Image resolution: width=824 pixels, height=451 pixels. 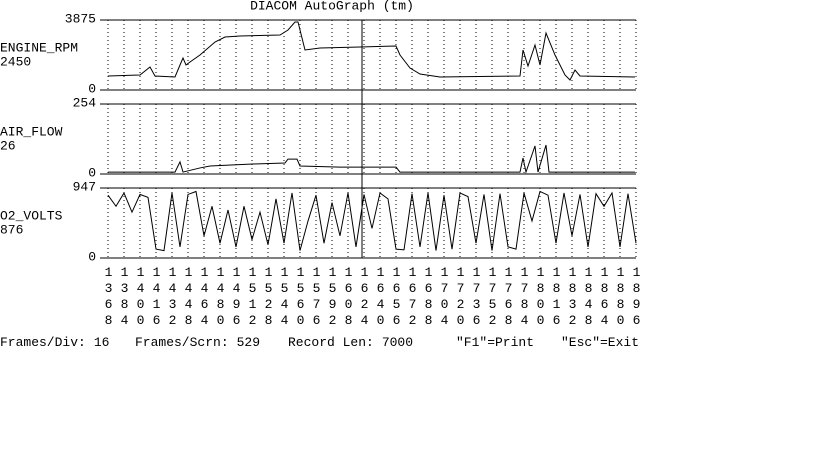 What do you see at coordinates (204, 297) in the screenshot?
I see `x-tick-label: 1464` at bounding box center [204, 297].